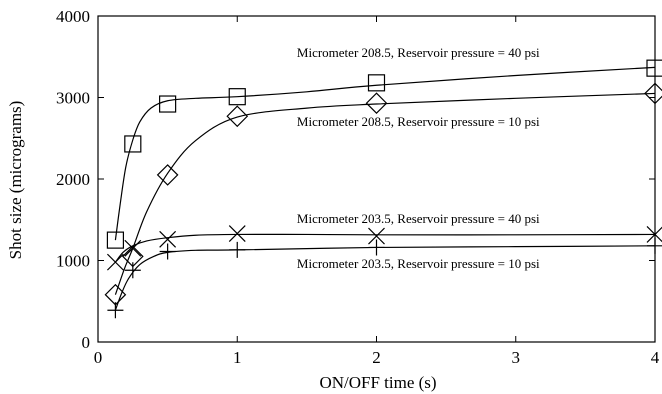  I want to click on y-axis-label: Shot size (micrograms), so click(15, 180).